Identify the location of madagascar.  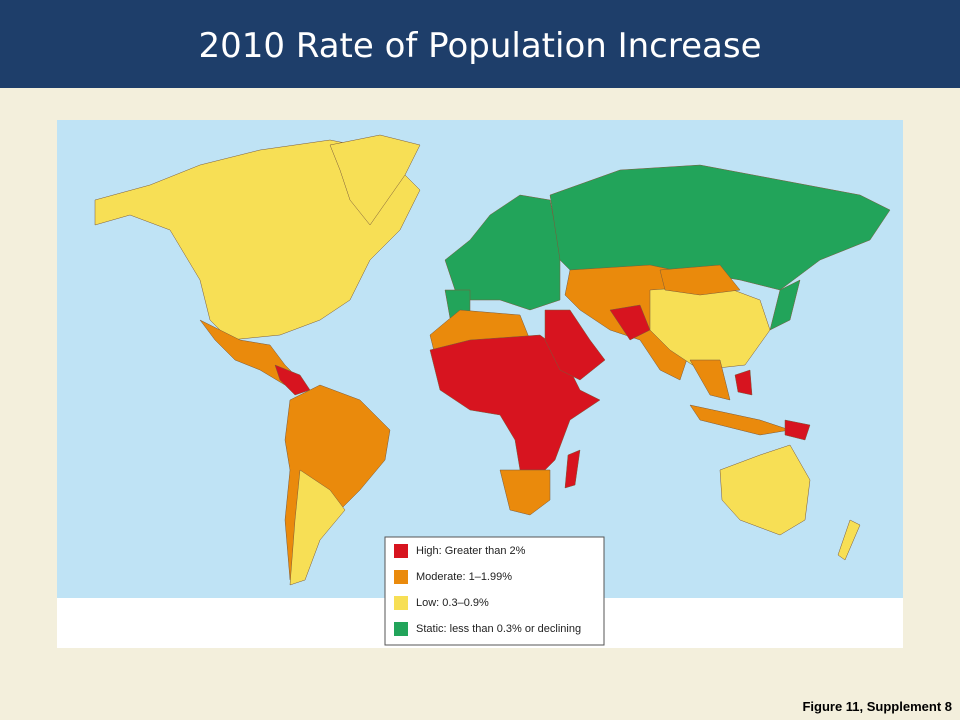
(572, 469).